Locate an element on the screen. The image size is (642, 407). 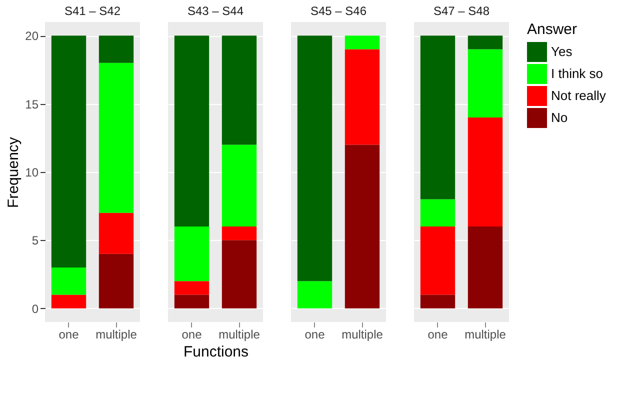
y-tick-label: 20 is located at coordinates (32, 36).